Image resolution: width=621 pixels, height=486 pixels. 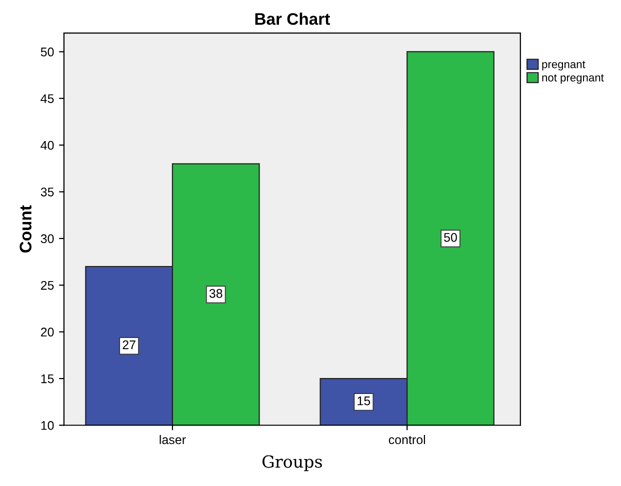 I want to click on data-label: 27, so click(x=129, y=345).